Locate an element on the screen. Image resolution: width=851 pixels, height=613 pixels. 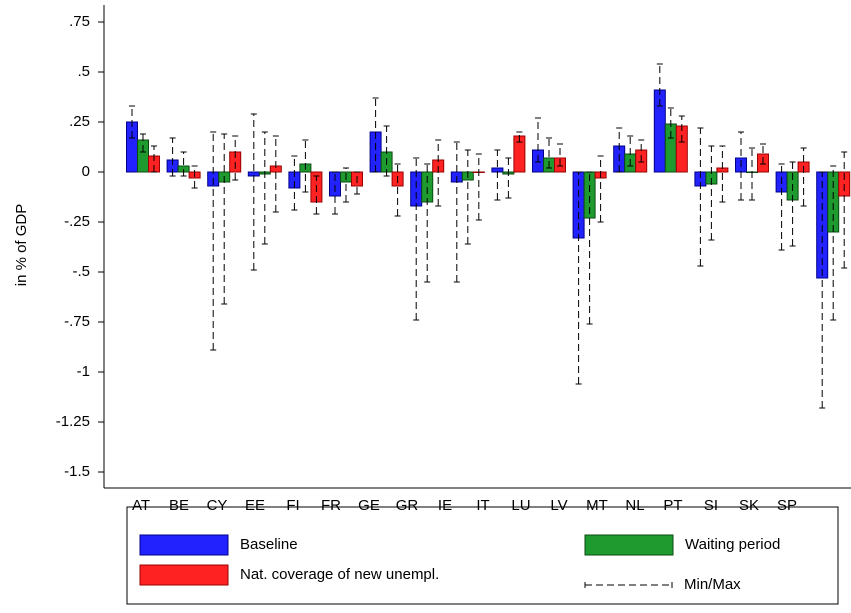
y-tick-label: 0 is located at coordinates (86, 171).